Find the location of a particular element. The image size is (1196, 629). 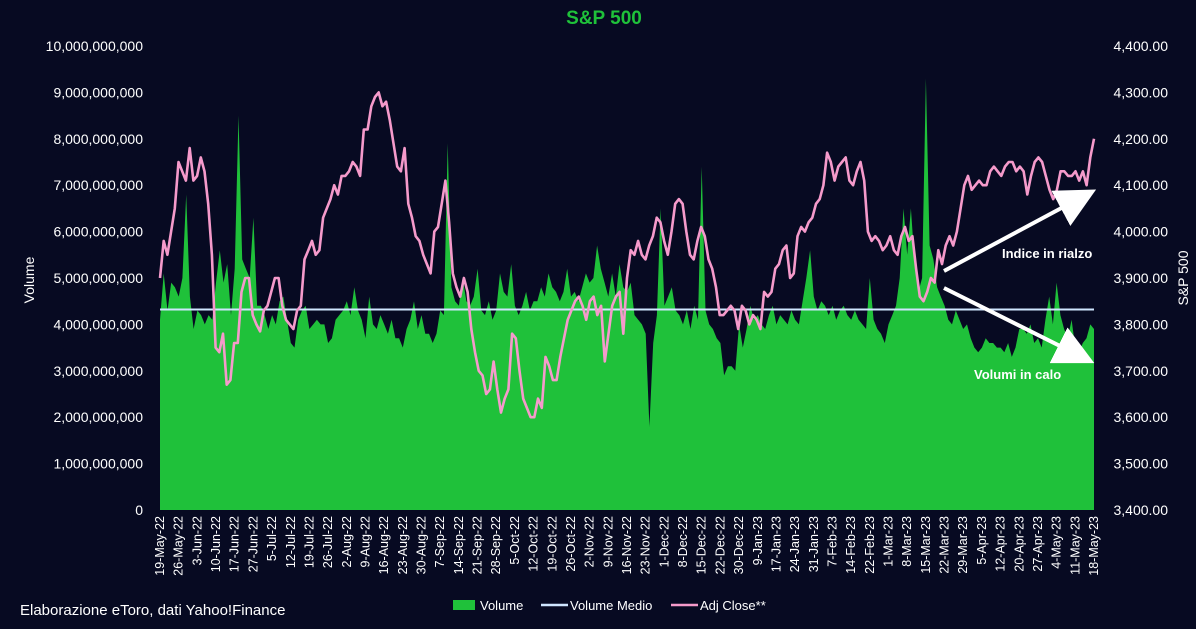

legend-label-volume-medio: Volume Medio is located at coordinates (611, 605).